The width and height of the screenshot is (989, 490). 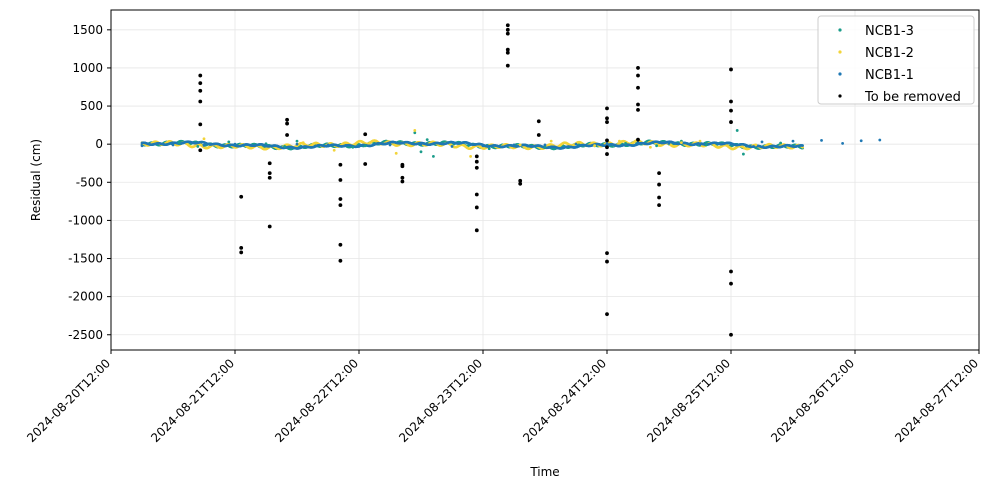 I want to click on band-point, so click(x=802, y=145).